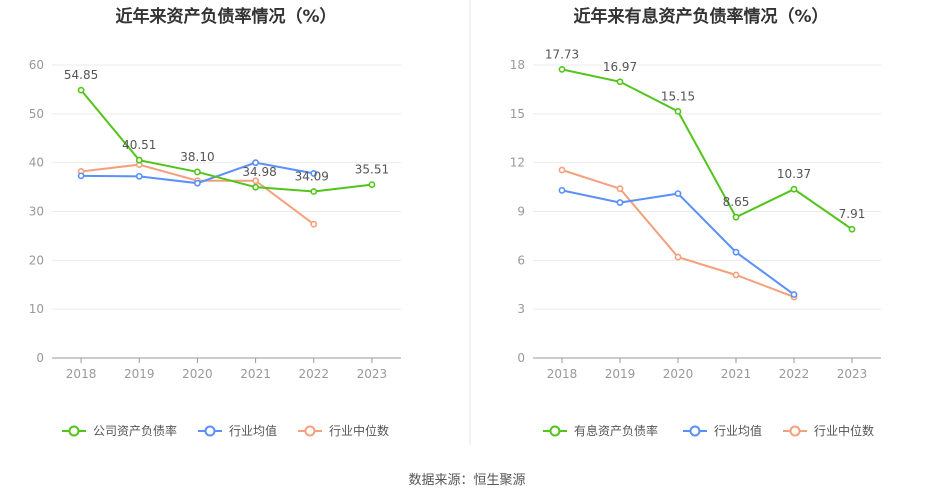  Describe the element at coordinates (36, 65) in the screenshot. I see `y-tick-label: 60` at that location.